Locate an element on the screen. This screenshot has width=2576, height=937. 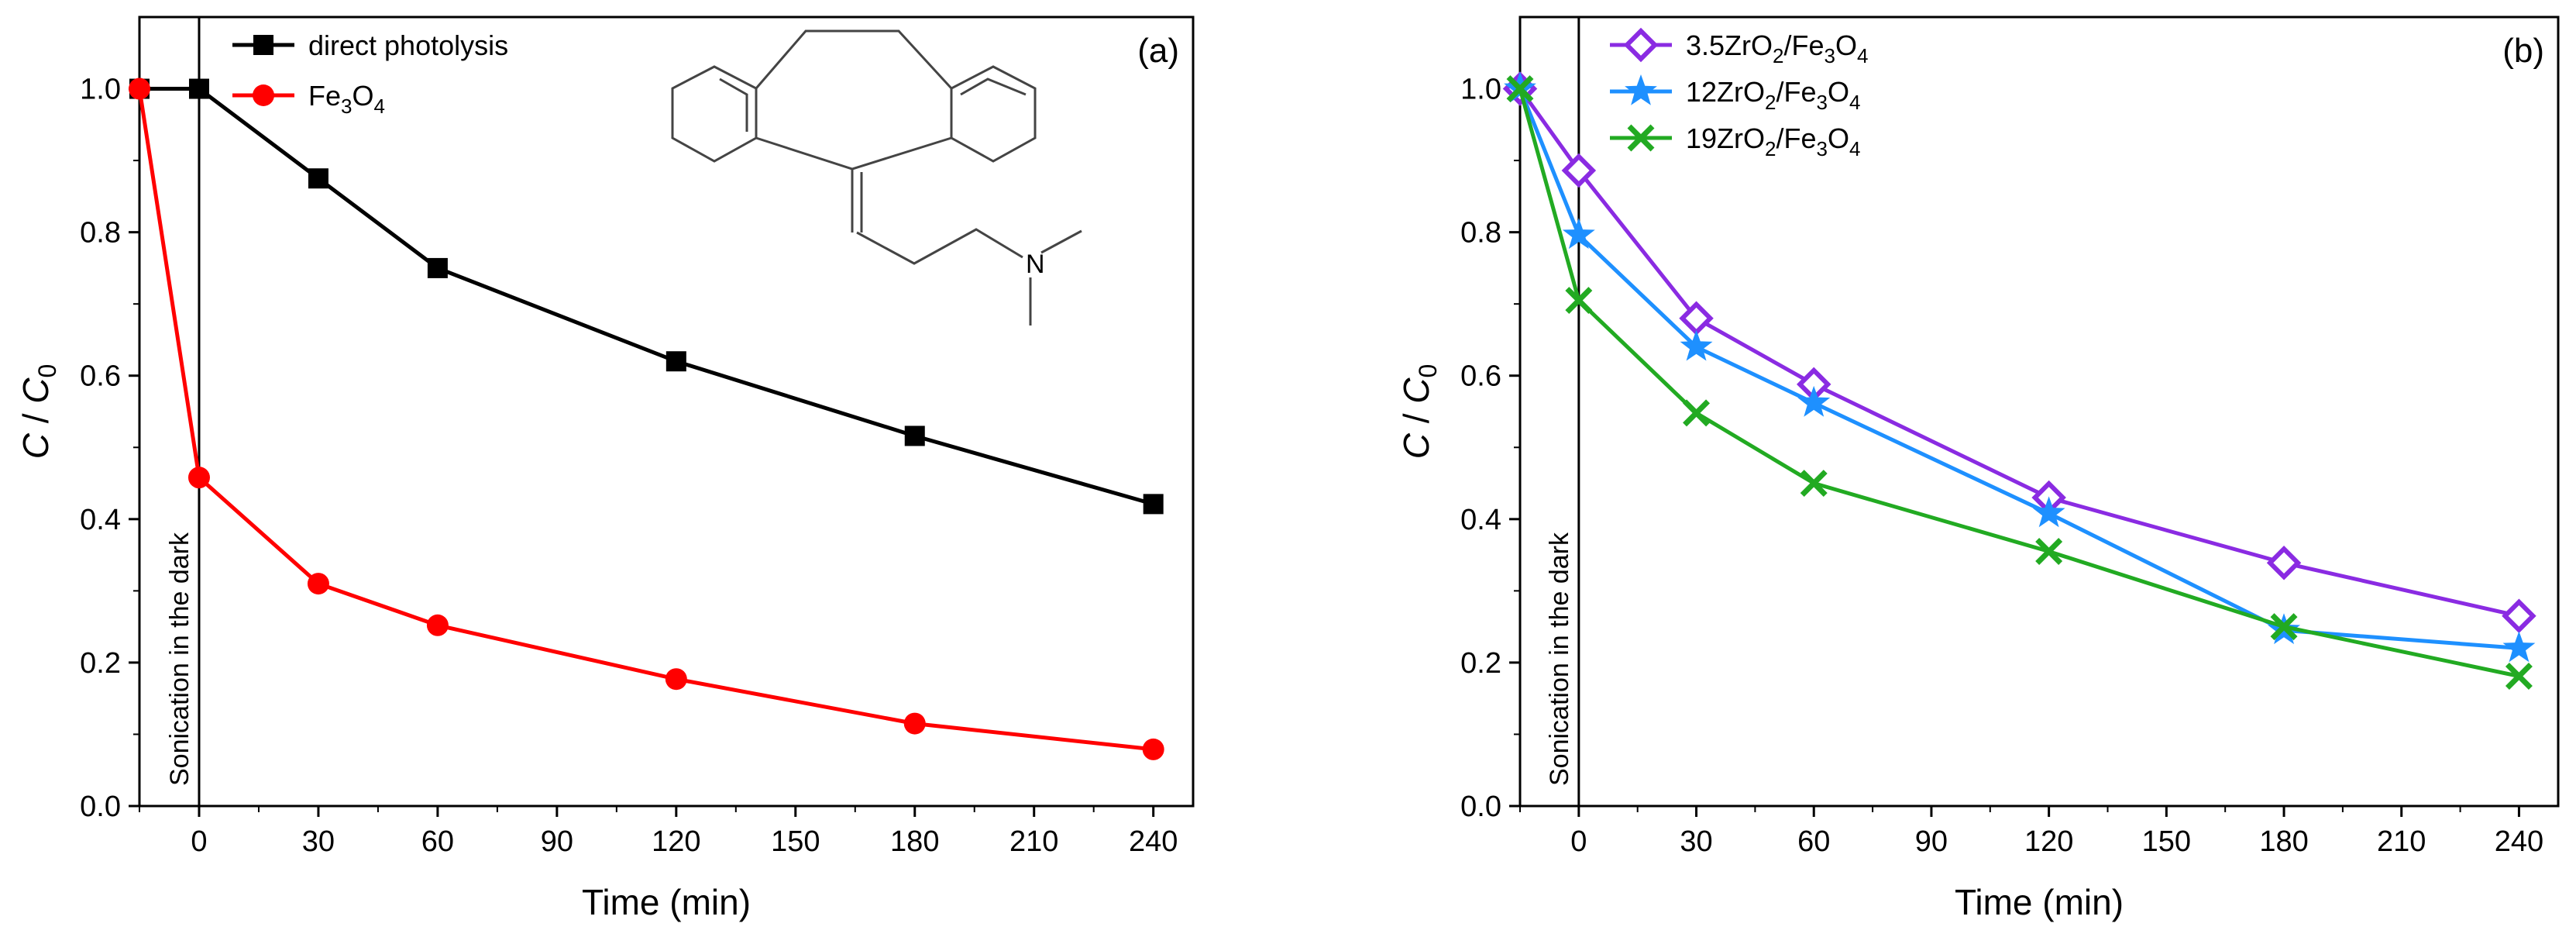
y-tick-label: 0.0 is located at coordinates (100, 807).